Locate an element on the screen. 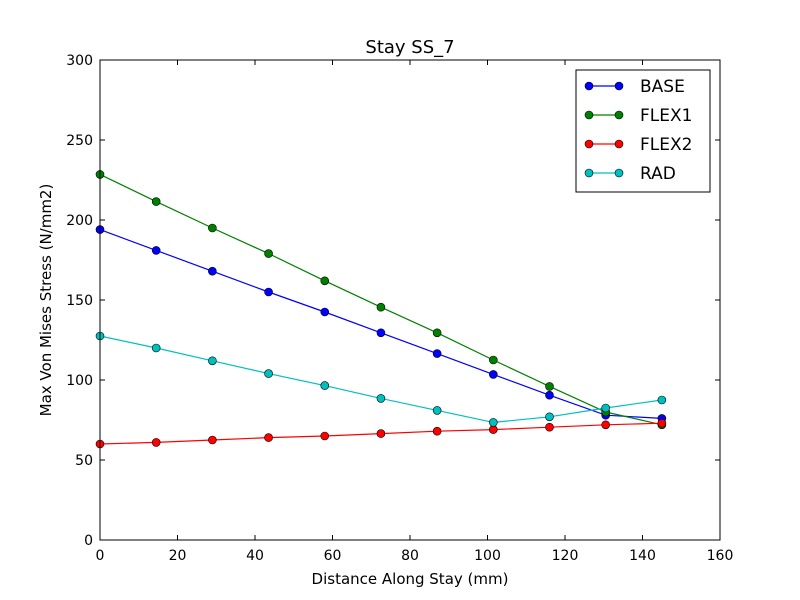  x-tick-label: 160 is located at coordinates (720, 556).